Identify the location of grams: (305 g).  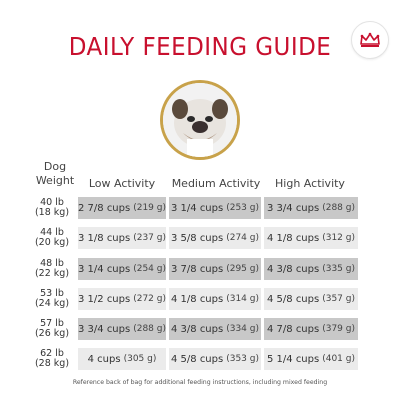
(140, 359).